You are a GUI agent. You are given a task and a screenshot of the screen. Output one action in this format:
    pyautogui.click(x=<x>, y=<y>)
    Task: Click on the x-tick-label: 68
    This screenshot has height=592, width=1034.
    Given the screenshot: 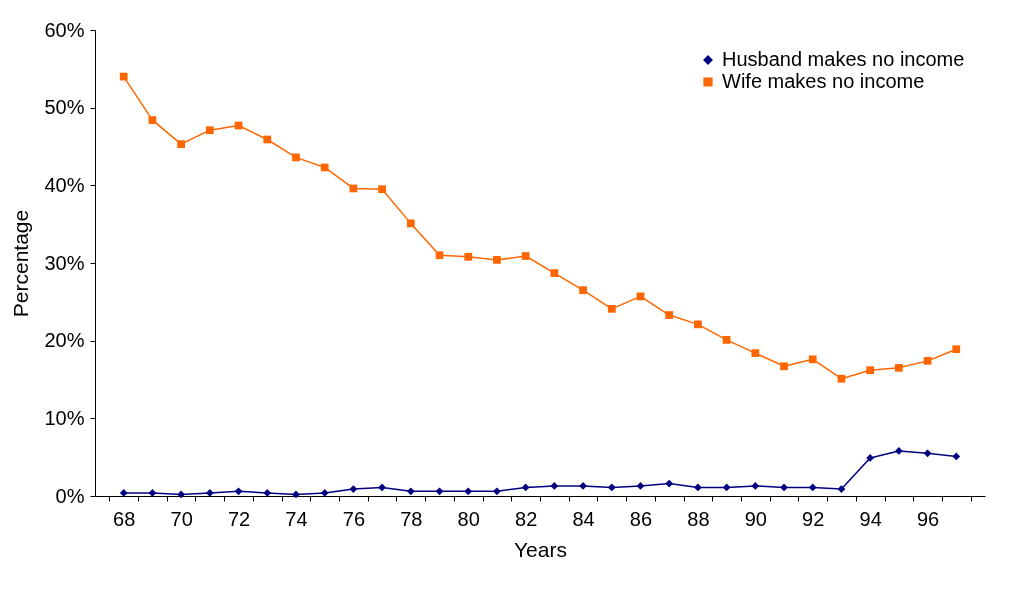 What is the action you would take?
    pyautogui.click(x=124, y=518)
    